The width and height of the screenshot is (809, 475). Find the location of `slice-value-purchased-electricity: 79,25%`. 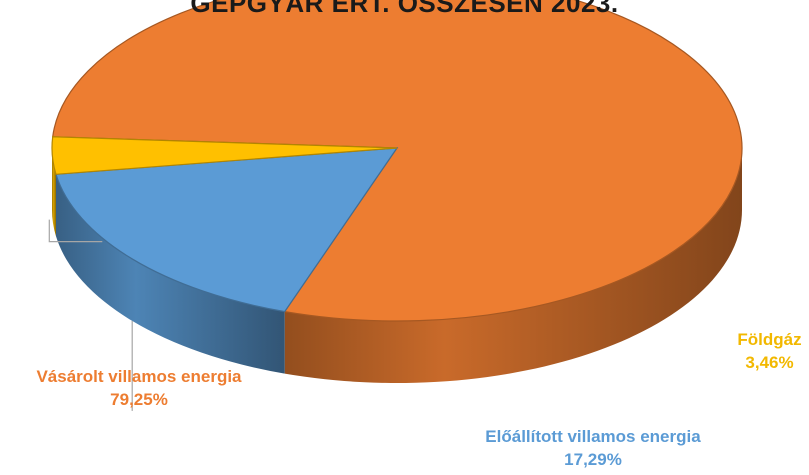

slice-value-purchased-electricity: 79,25% is located at coordinates (139, 399).